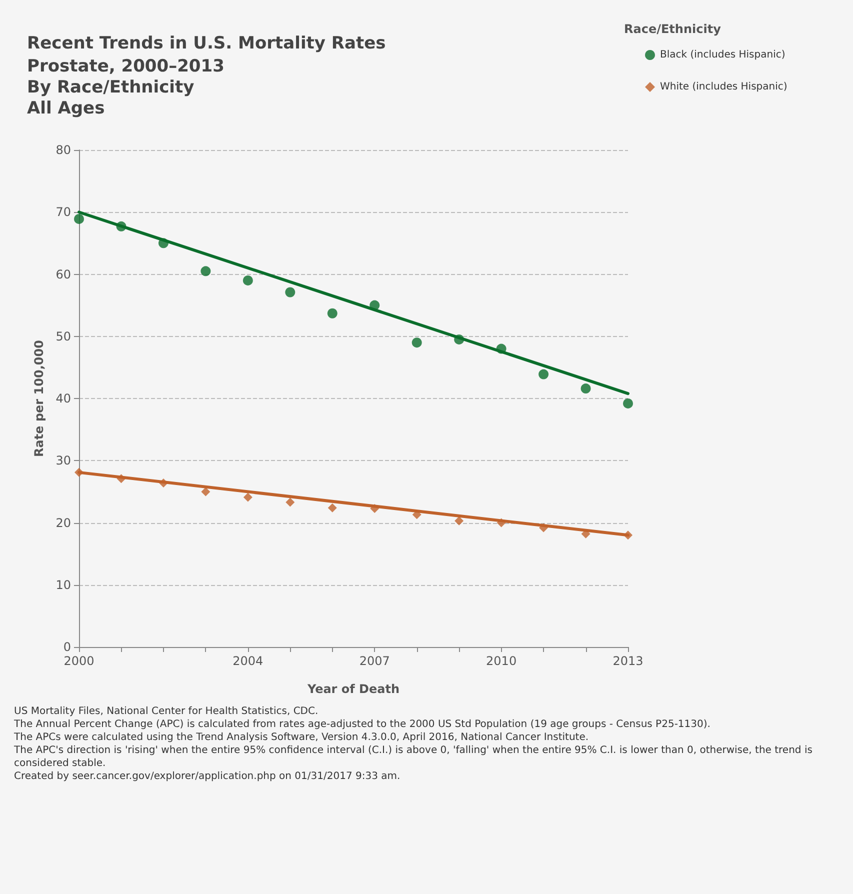 Image resolution: width=853 pixels, height=894 pixels. What do you see at coordinates (353, 689) in the screenshot?
I see `x-axis-title: Year of Death` at bounding box center [353, 689].